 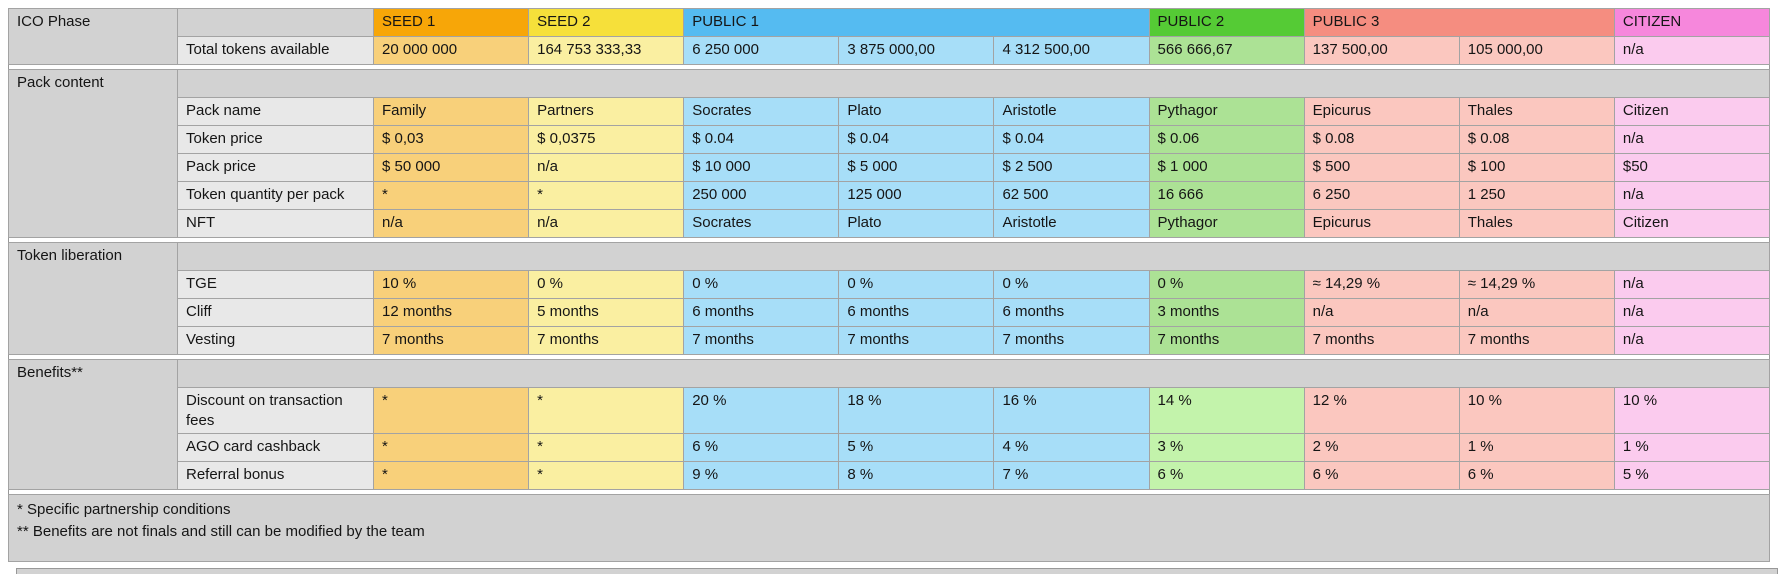 What do you see at coordinates (275, 195) in the screenshot?
I see `row-label: Token quantity per pack` at bounding box center [275, 195].